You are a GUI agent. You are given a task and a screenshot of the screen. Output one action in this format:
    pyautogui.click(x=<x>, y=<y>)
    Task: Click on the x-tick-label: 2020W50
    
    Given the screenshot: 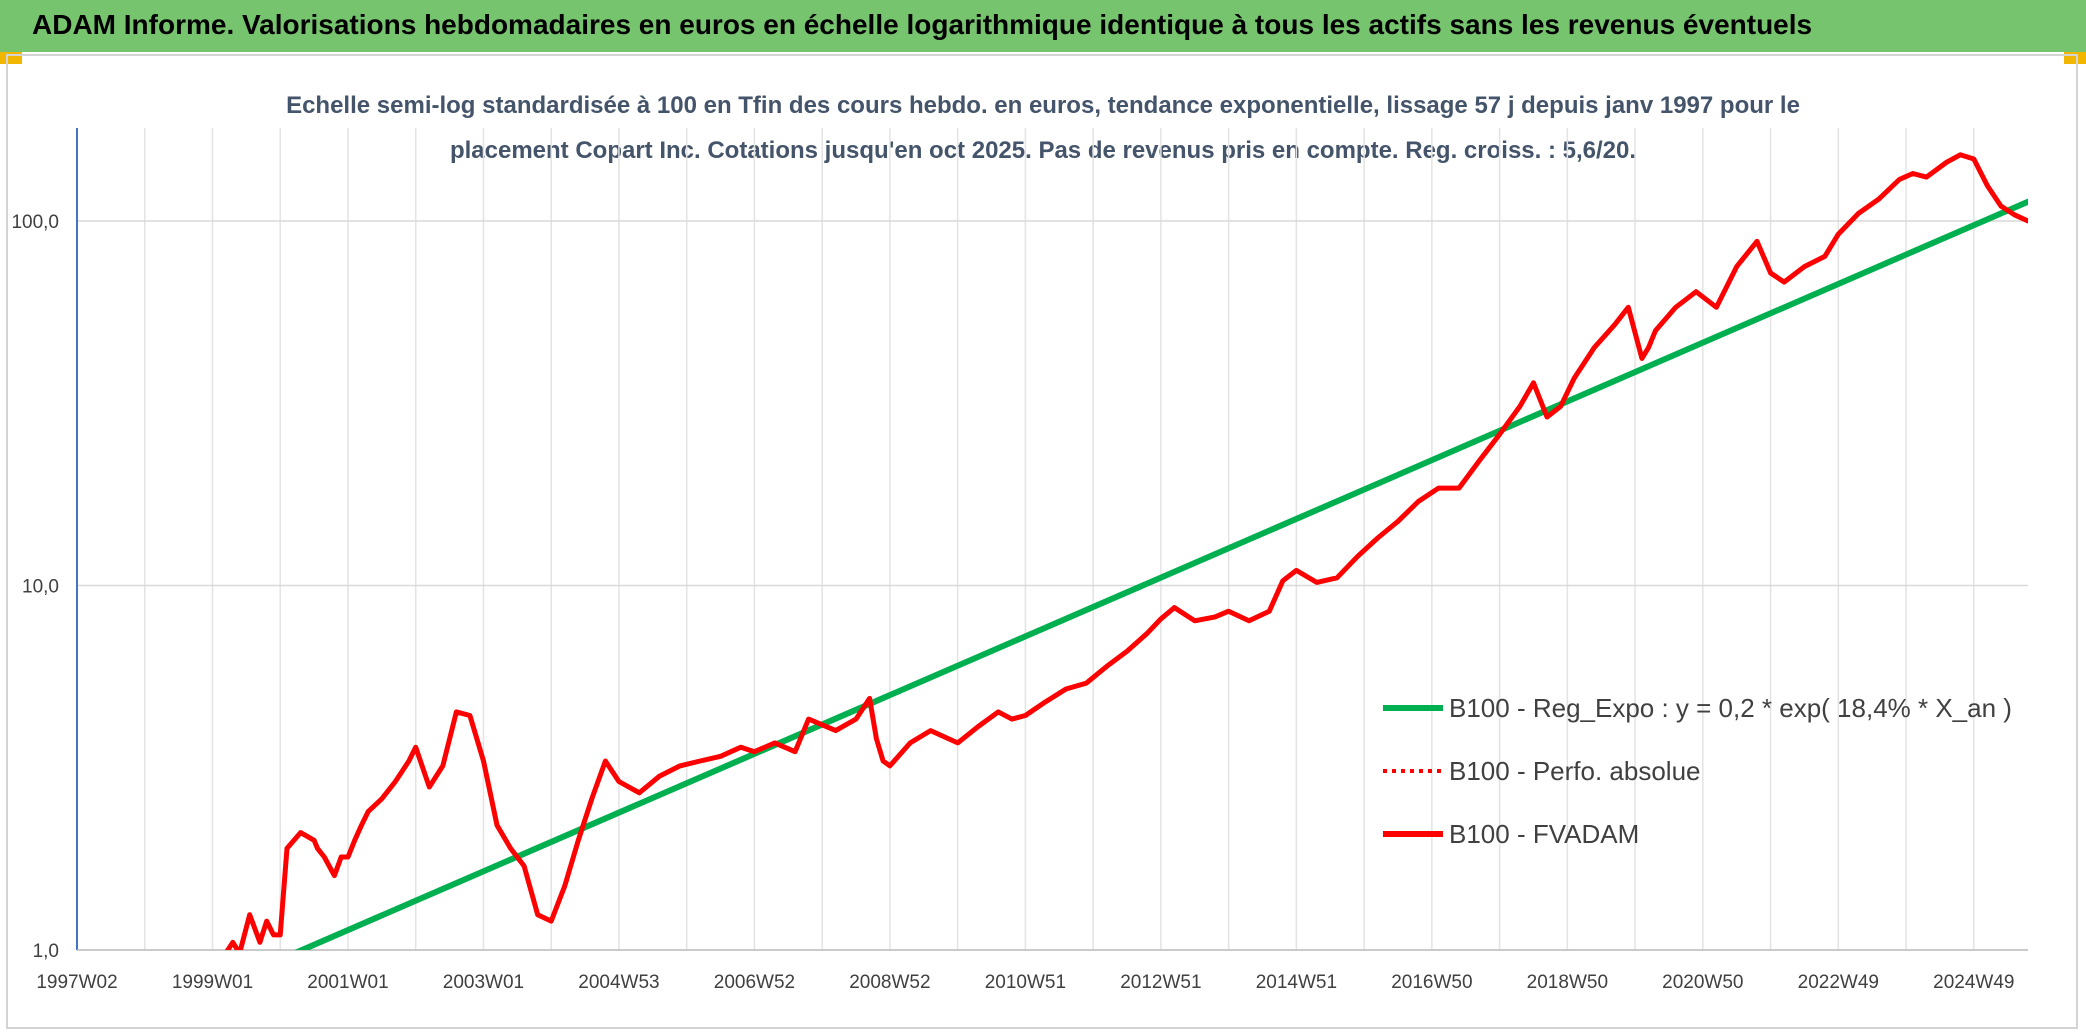 What is the action you would take?
    pyautogui.click(x=1702, y=982)
    